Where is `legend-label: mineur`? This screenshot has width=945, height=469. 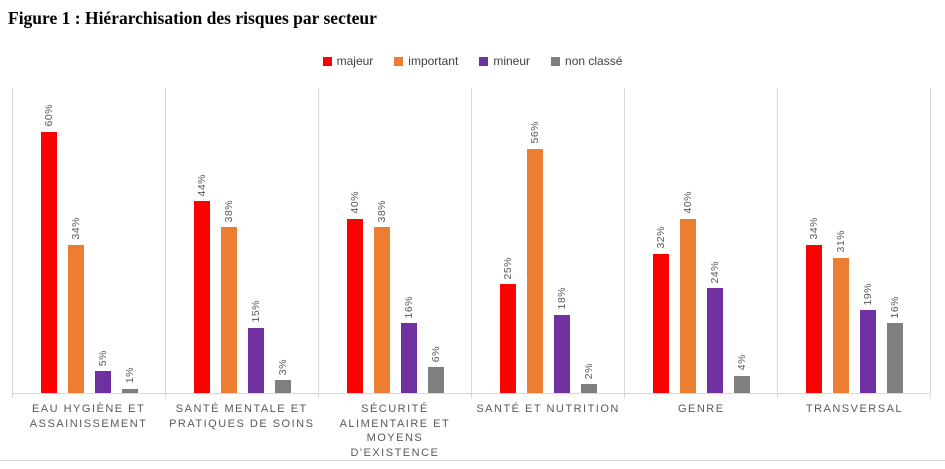
legend-label: mineur is located at coordinates (512, 61).